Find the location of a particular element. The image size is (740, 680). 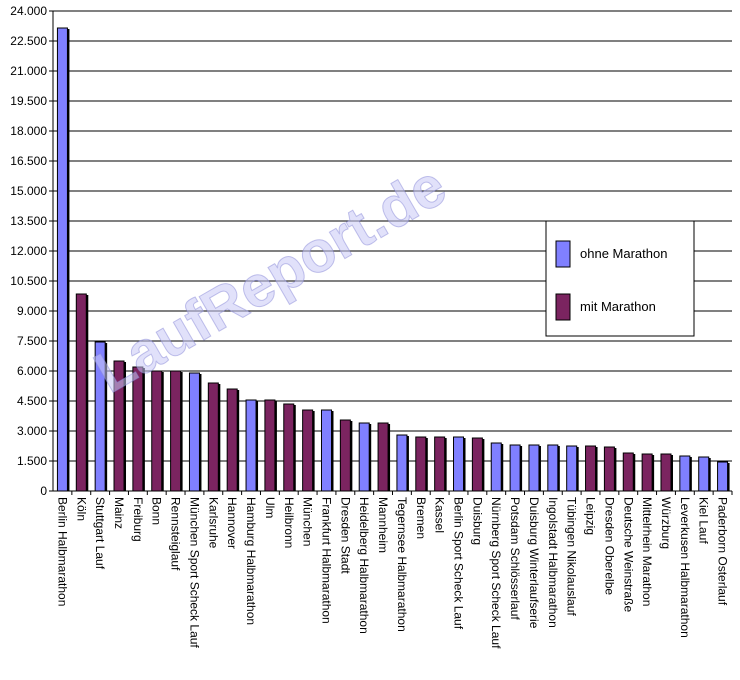

y-tick-label: 18.000 is located at coordinates (28, 131).